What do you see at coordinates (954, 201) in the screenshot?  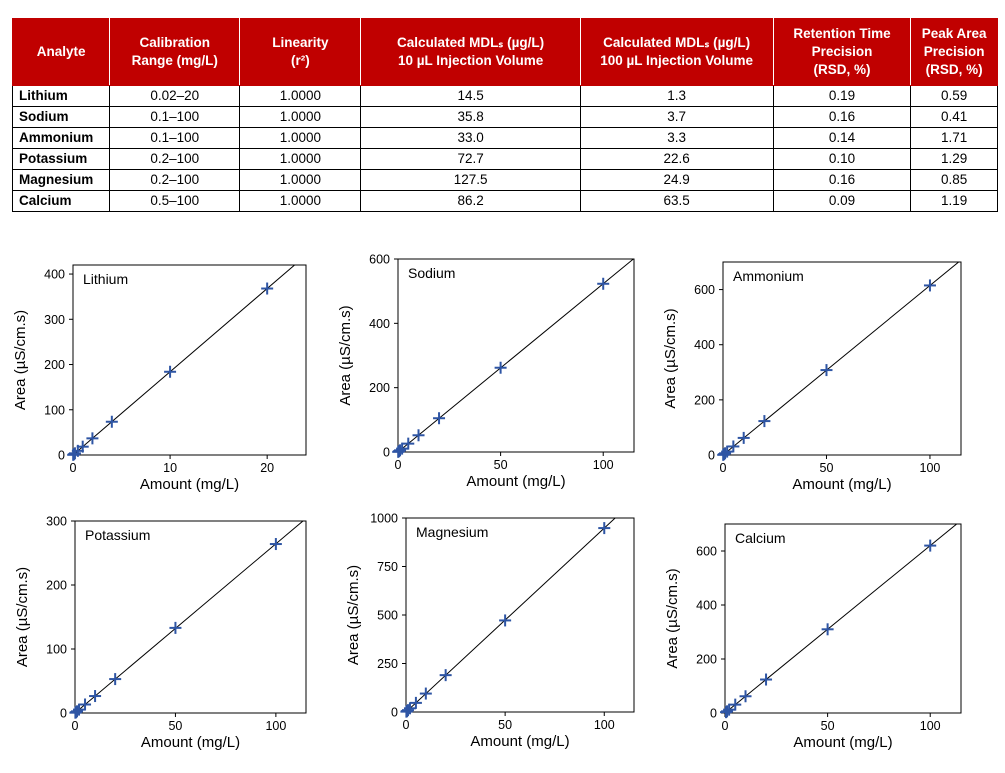 I see `table-cell: 1.19` at bounding box center [954, 201].